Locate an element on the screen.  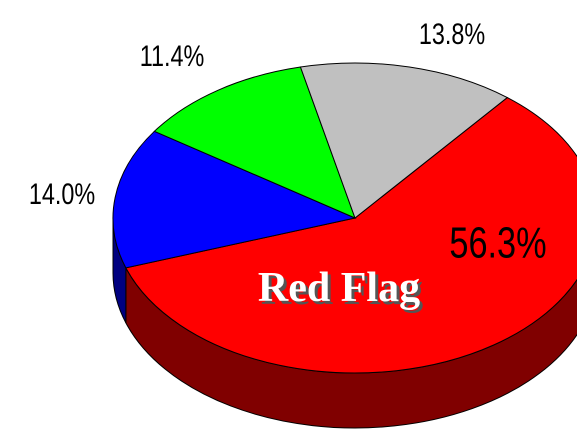
value-label: 14.0% is located at coordinates (62, 193).